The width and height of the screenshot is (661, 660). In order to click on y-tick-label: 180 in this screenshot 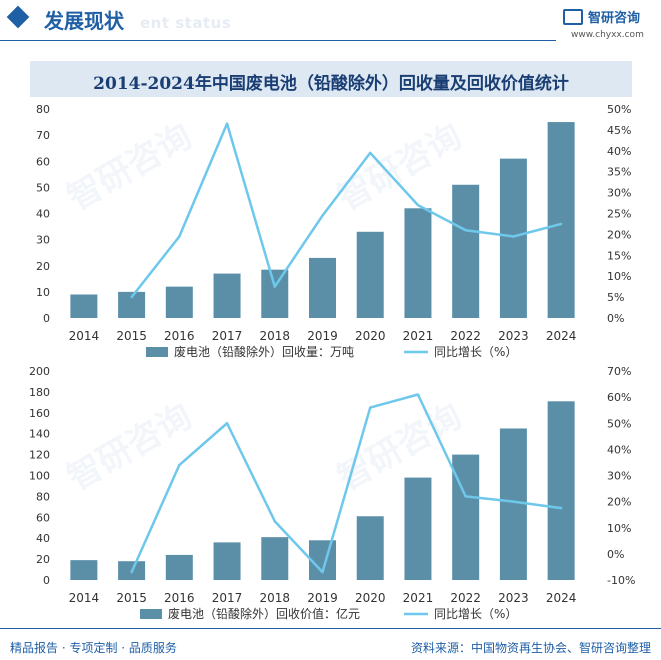, I will do `click(39, 392)`.